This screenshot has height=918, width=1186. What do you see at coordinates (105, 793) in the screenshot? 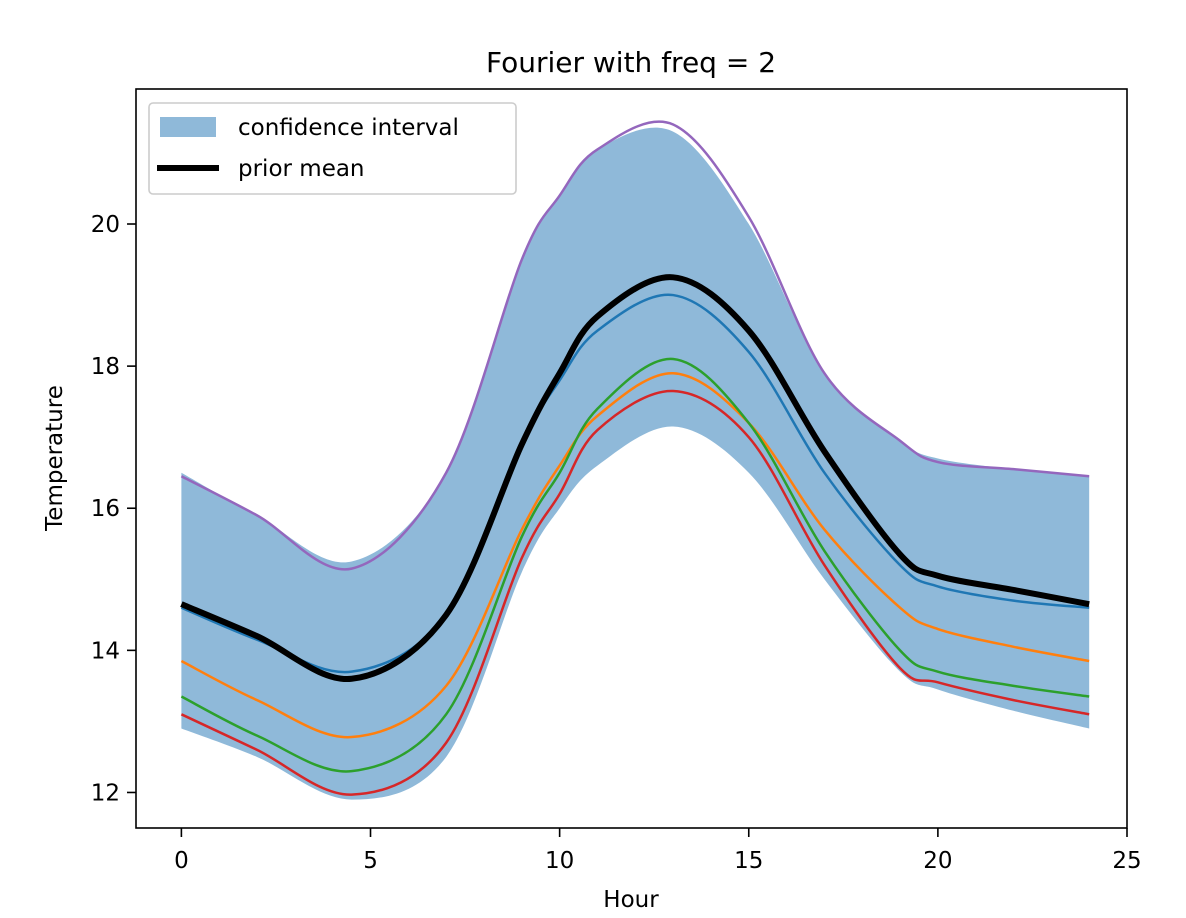
I see `y-tick-label: 12` at bounding box center [105, 793].